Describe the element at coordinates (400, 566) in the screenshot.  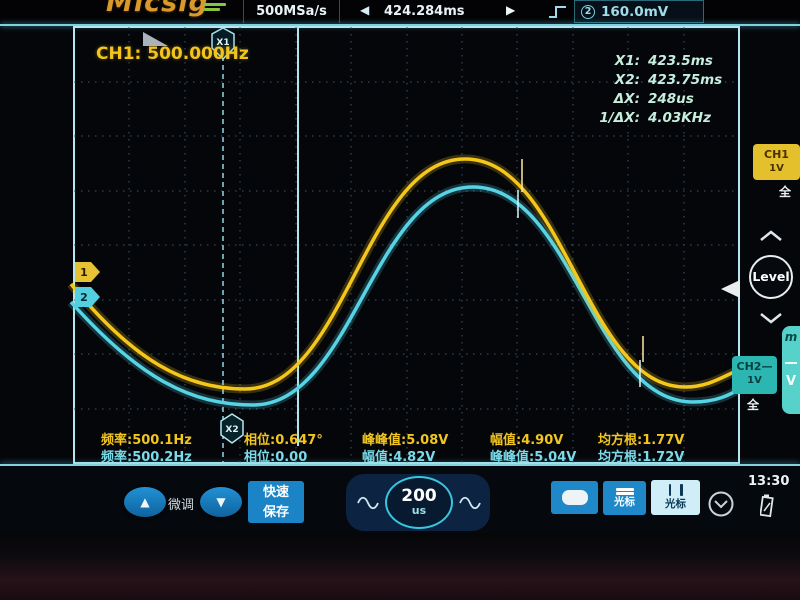
I see `device-bezel` at that location.